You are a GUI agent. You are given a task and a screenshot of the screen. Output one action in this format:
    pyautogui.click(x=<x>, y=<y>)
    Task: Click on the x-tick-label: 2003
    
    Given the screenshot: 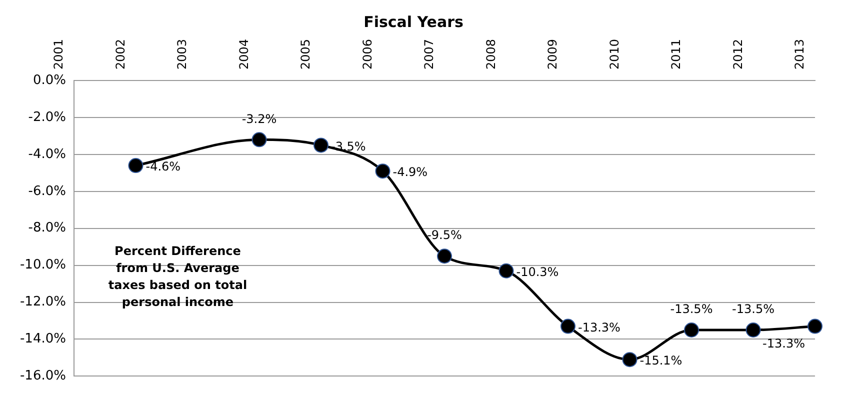 What is the action you would take?
    pyautogui.click(x=182, y=54)
    